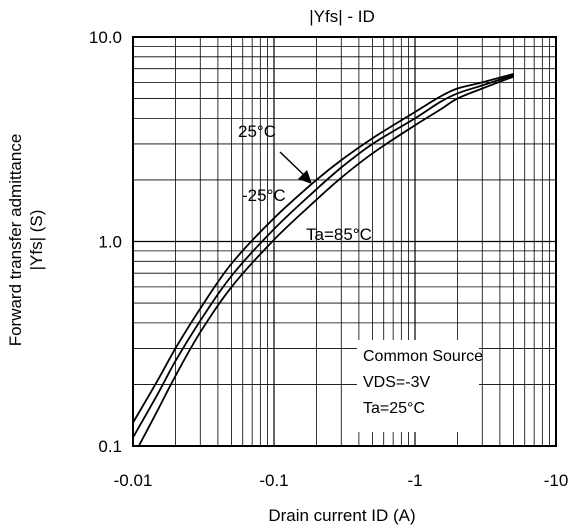 Image resolution: width=575 pixels, height=530 pixels. Describe the element at coordinates (394, 408) in the screenshot. I see `condition-ta: Ta=25°C` at that location.